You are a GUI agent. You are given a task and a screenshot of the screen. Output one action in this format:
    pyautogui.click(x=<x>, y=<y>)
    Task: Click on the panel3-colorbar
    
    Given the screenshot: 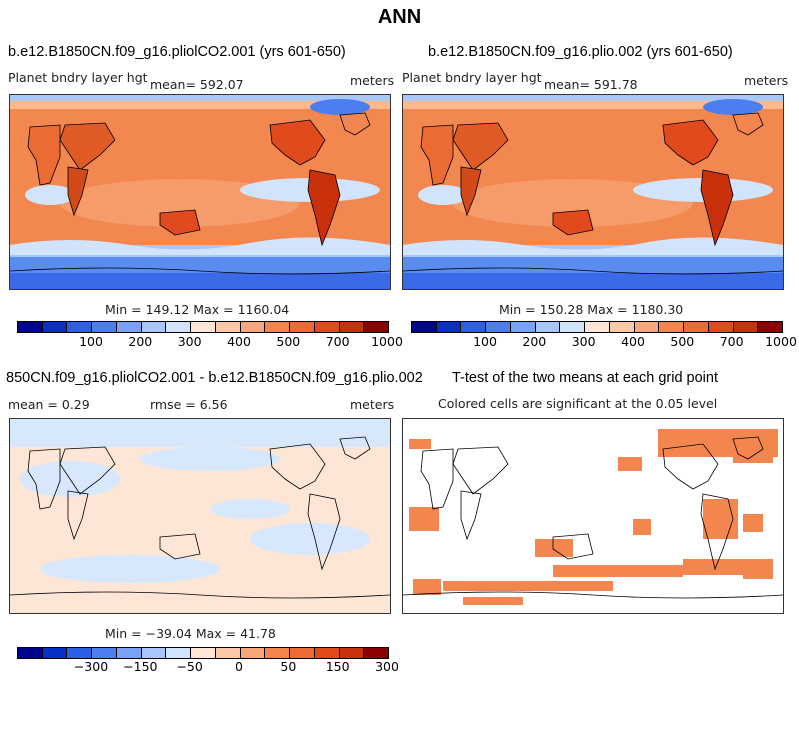 What is the action you would take?
    pyautogui.click(x=203, y=653)
    